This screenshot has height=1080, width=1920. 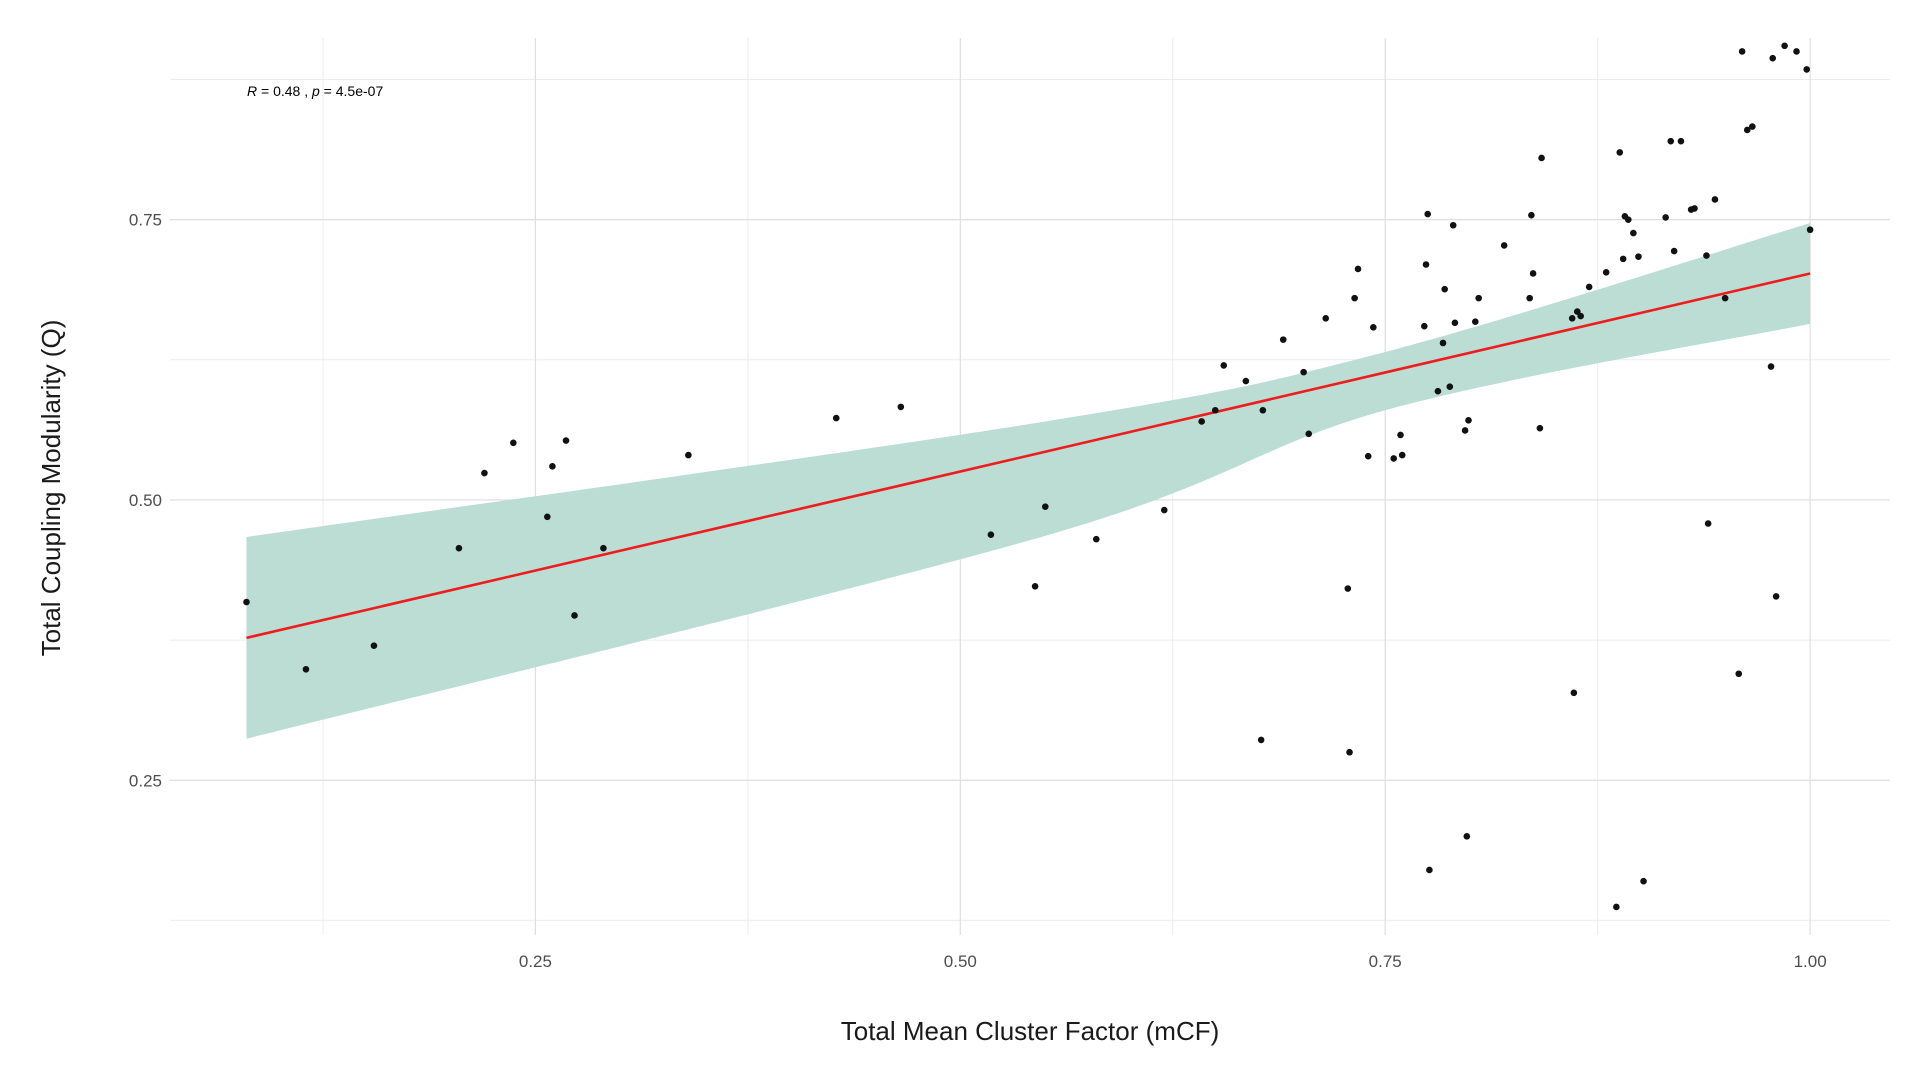 What do you see at coordinates (252, 91) in the screenshot?
I see `r-symbol: R` at bounding box center [252, 91].